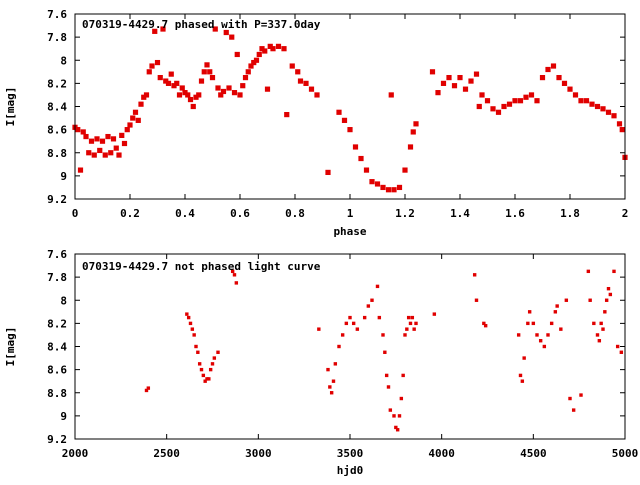 Image resolution: width=640 pixels, height=485 pixels. What do you see at coordinates (350, 213) in the screenshot?
I see `phased-x-tick-label: 1` at bounding box center [350, 213].